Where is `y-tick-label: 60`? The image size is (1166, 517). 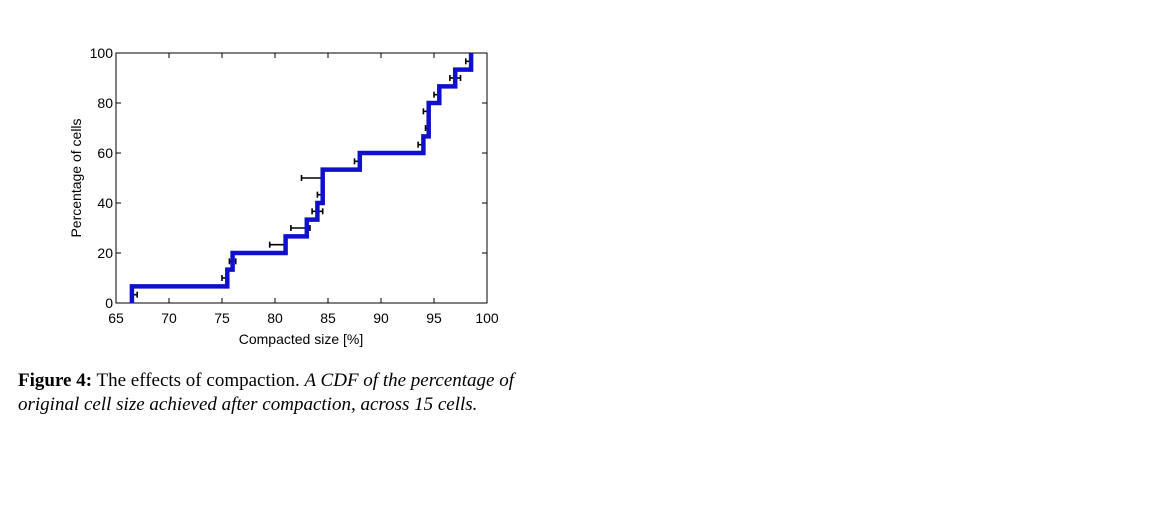
y-tick-label: 60 is located at coordinates (105, 153).